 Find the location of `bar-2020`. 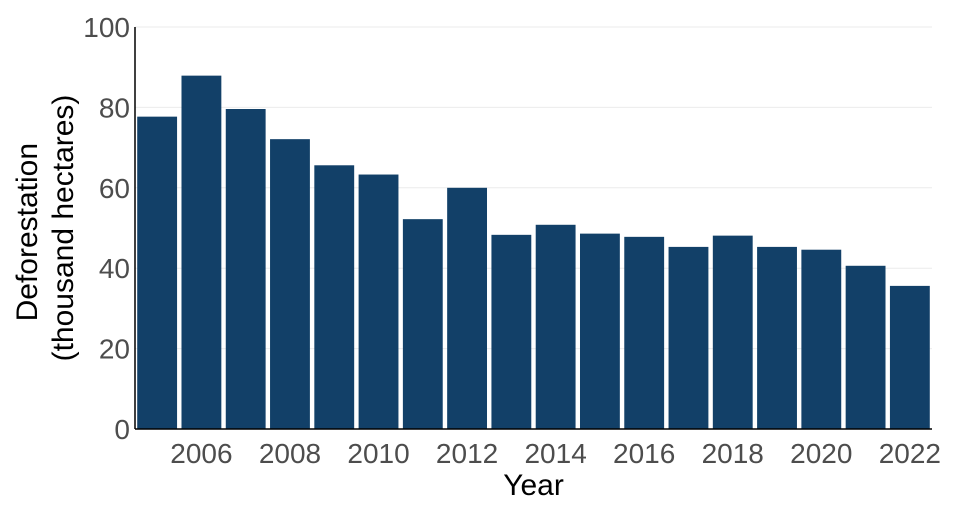

bar-2020 is located at coordinates (821, 339).